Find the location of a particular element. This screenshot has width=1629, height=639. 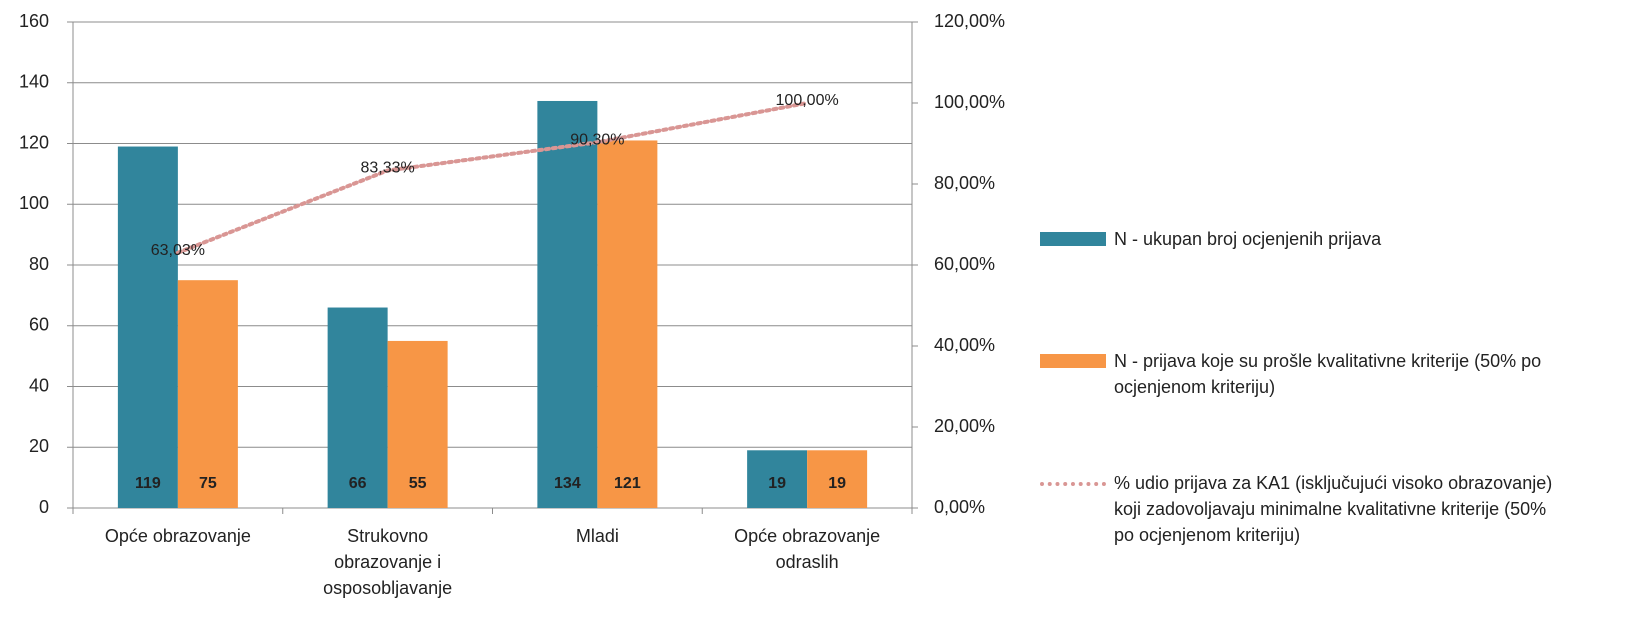

y-tick-label: 60 is located at coordinates (39, 325).